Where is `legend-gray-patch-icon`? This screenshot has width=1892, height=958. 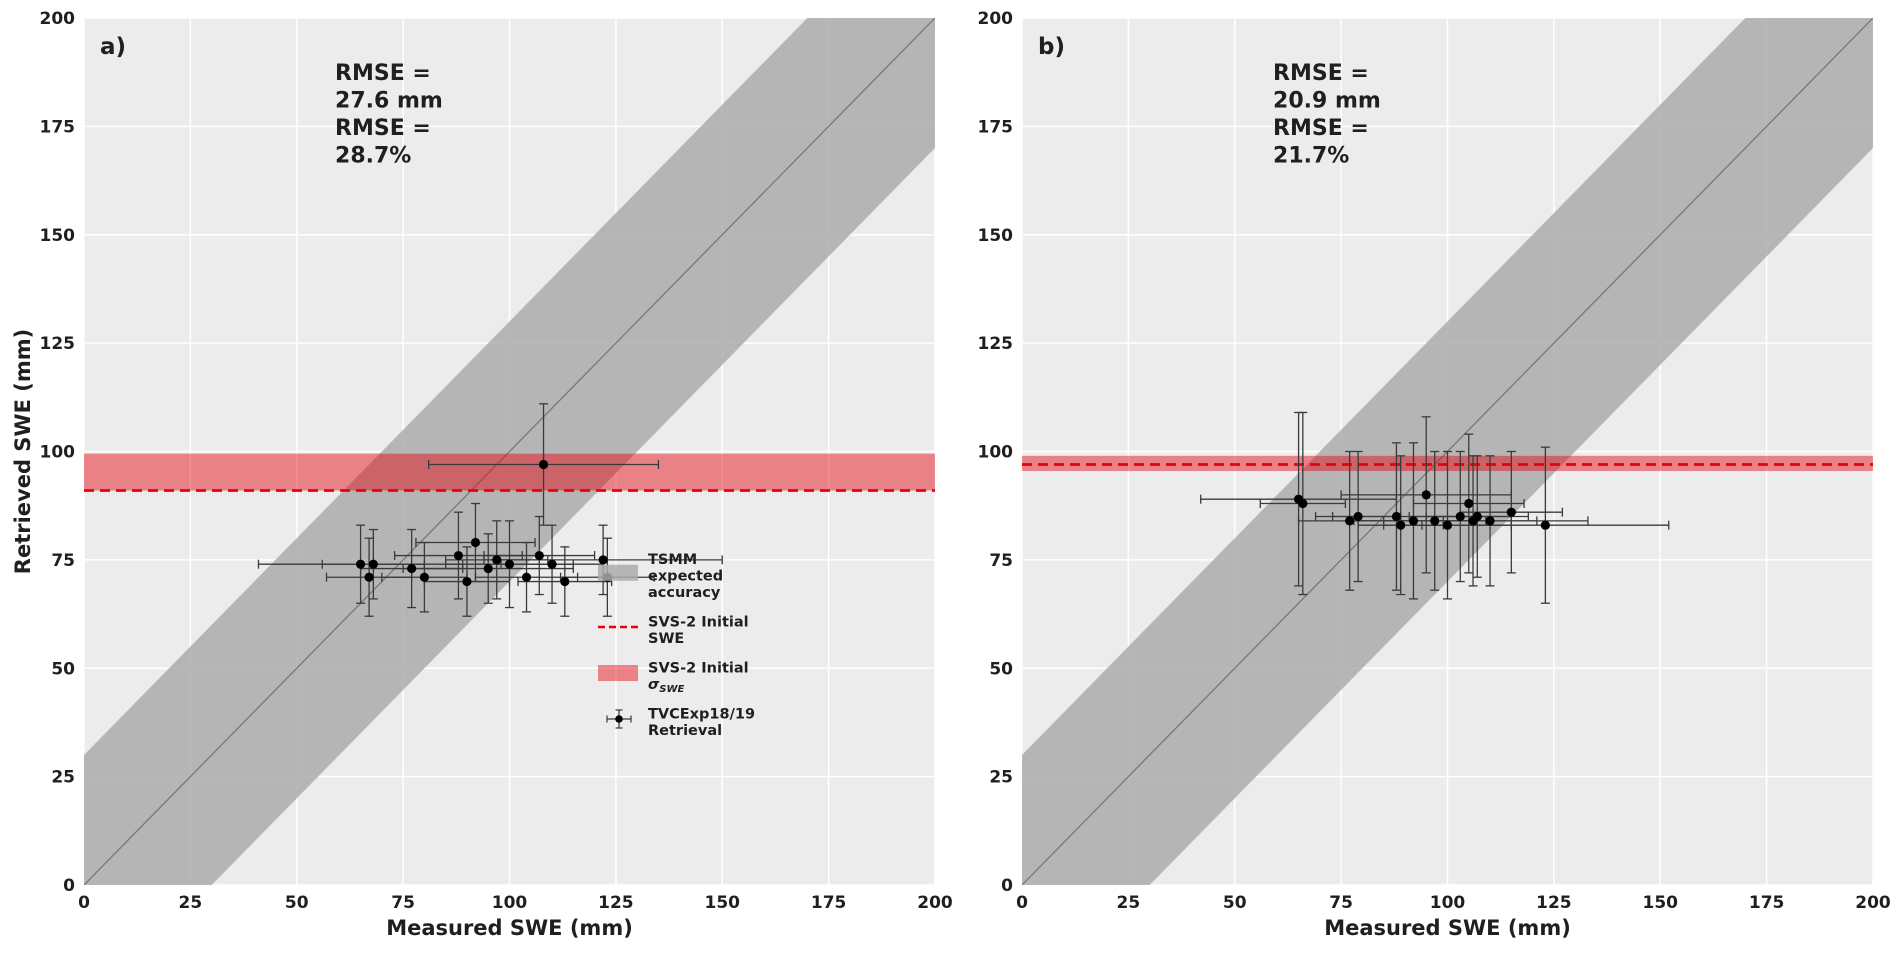
legend-gray-patch-icon is located at coordinates (618, 572).